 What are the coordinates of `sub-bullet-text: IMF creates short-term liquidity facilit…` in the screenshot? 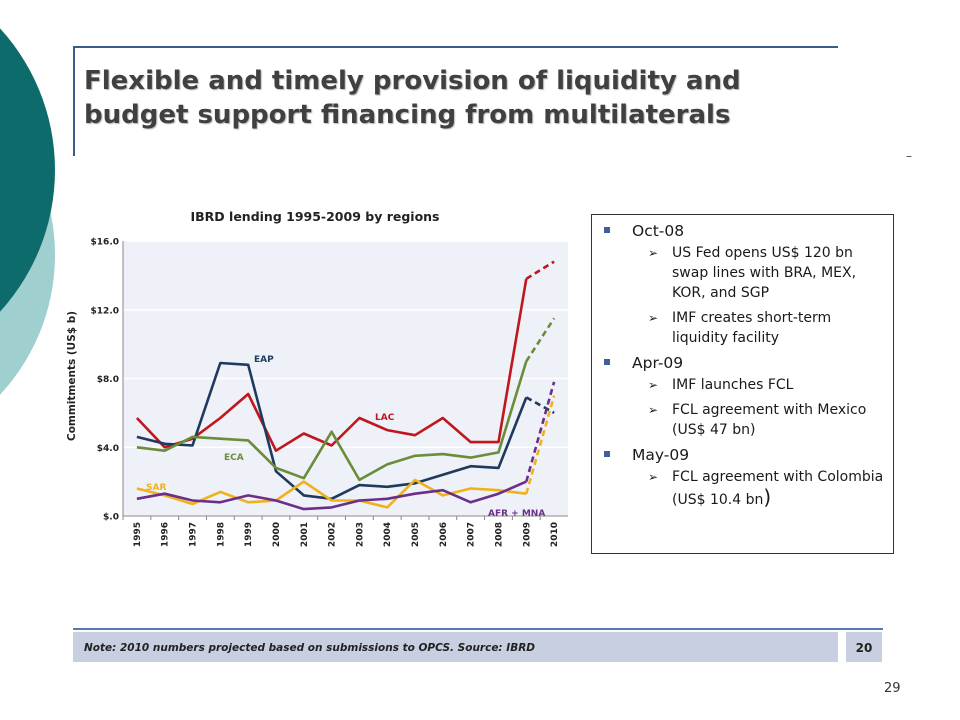 It's located at (752, 328).